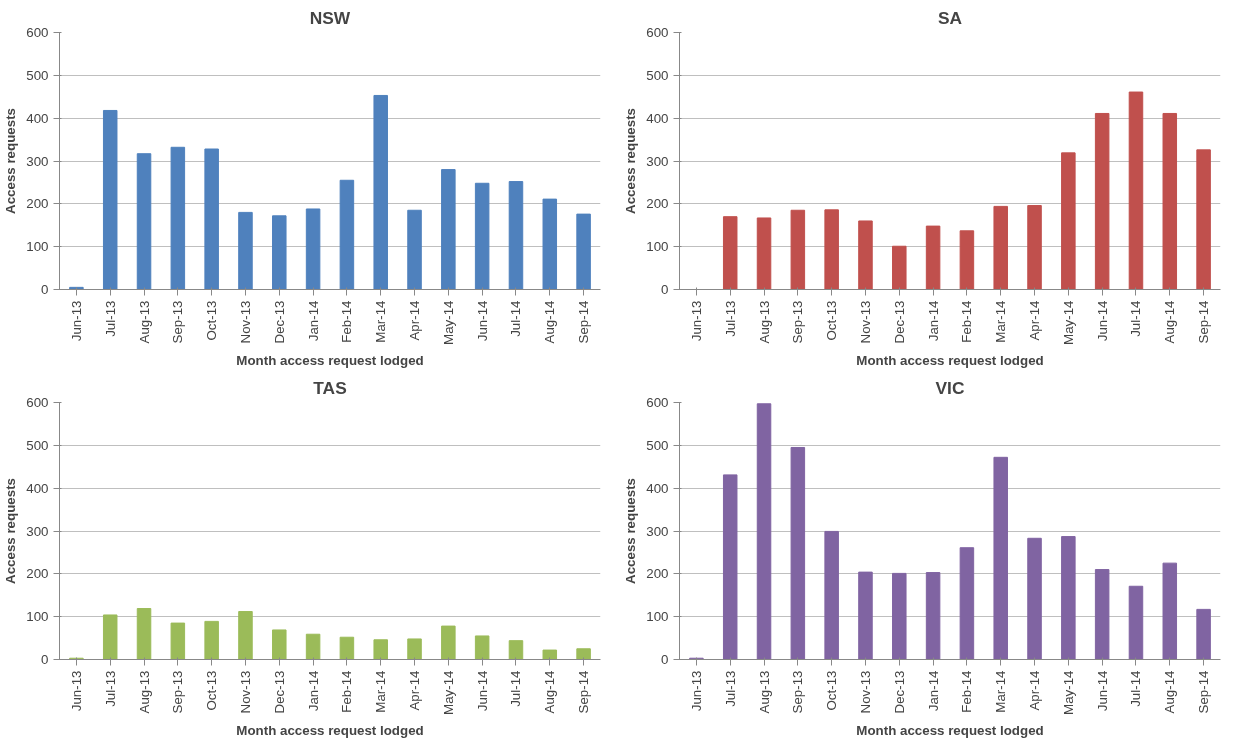 The width and height of the screenshot is (1253, 754). I want to click on chart-title: NSW, so click(330, 17).